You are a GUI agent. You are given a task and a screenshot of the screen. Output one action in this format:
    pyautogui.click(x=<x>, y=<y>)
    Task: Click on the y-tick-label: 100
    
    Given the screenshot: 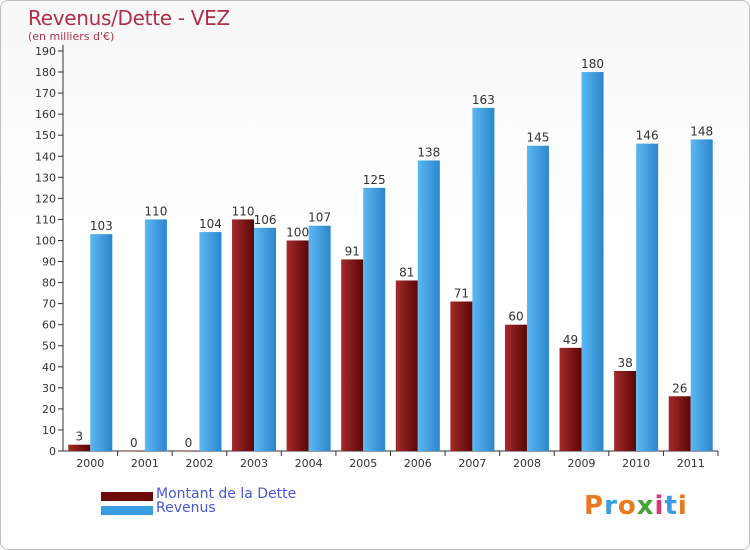 What is the action you would take?
    pyautogui.click(x=45, y=240)
    